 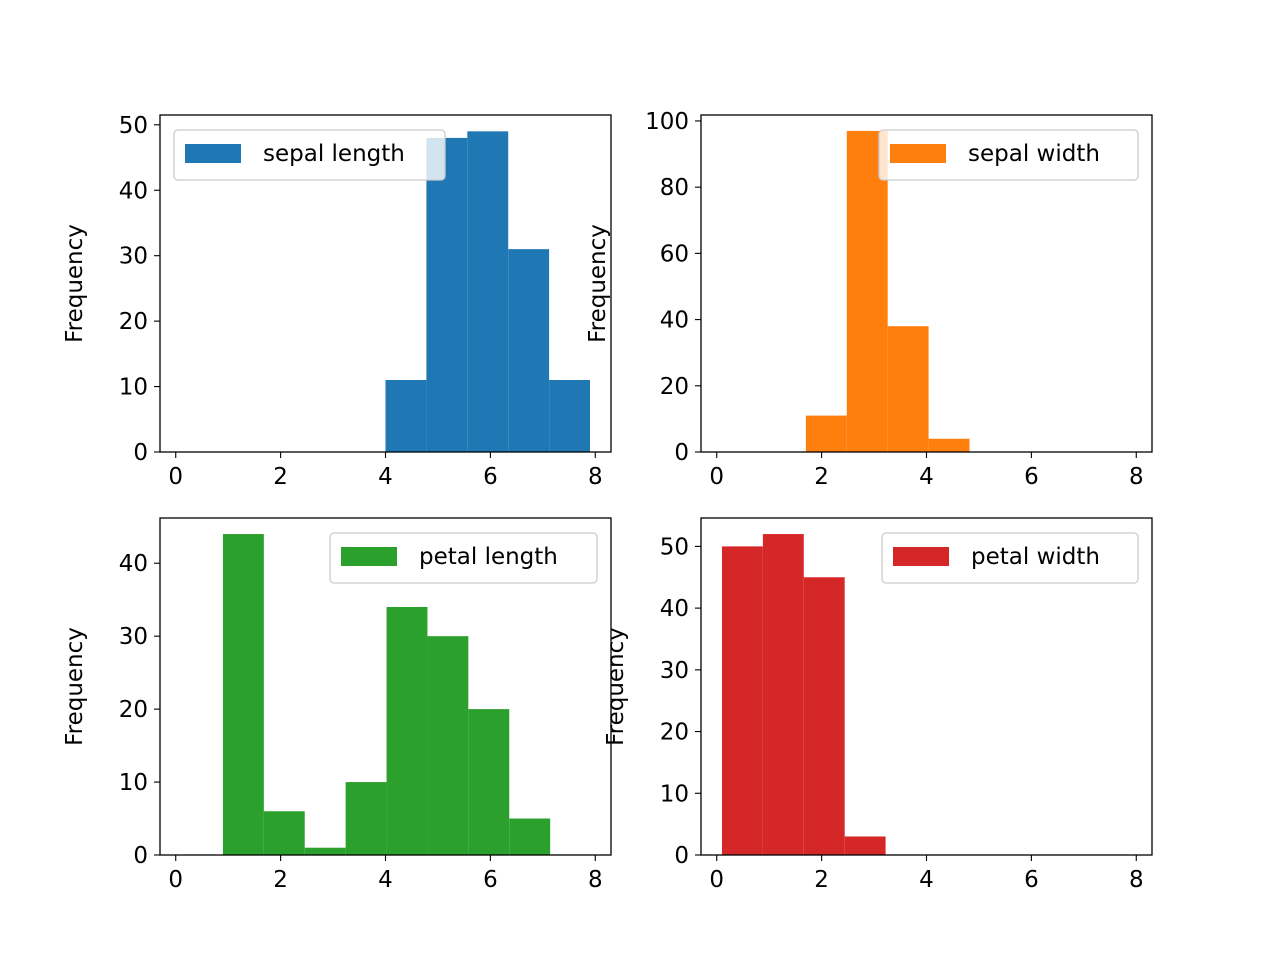 I want to click on legend-label: petal length, so click(x=488, y=557).